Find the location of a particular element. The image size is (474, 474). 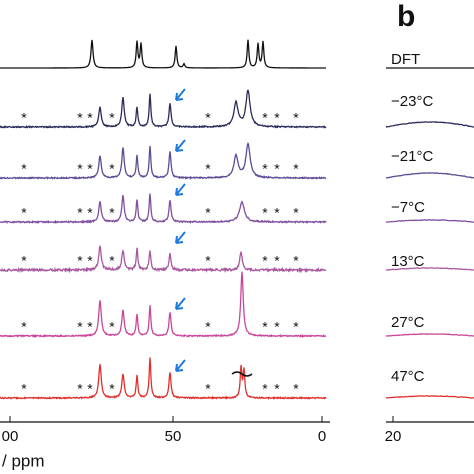

break-mark is located at coordinates (242, 374).